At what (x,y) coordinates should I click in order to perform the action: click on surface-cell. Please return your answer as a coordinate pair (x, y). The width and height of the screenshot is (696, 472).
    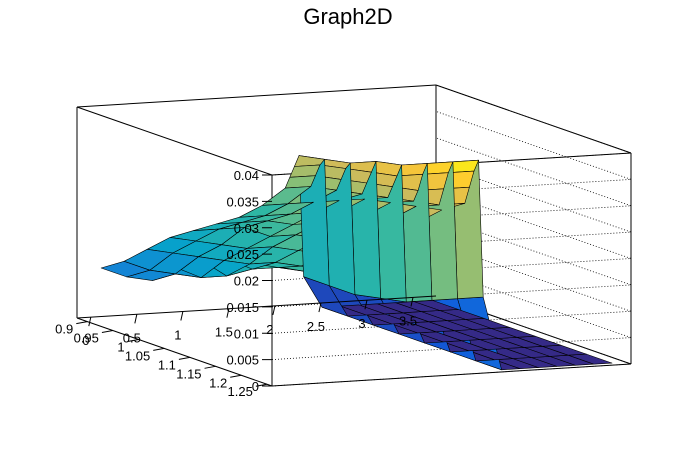
    Looking at the image, I should click on (125, 269).